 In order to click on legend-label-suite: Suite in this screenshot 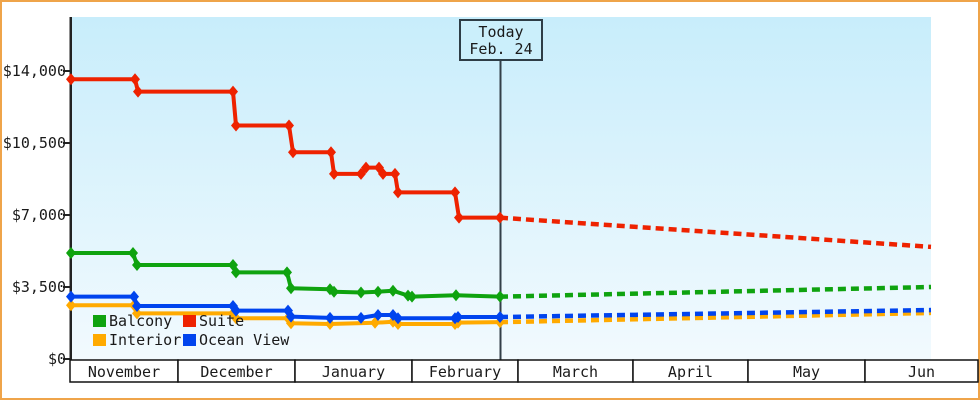, I will do `click(221, 321)`.